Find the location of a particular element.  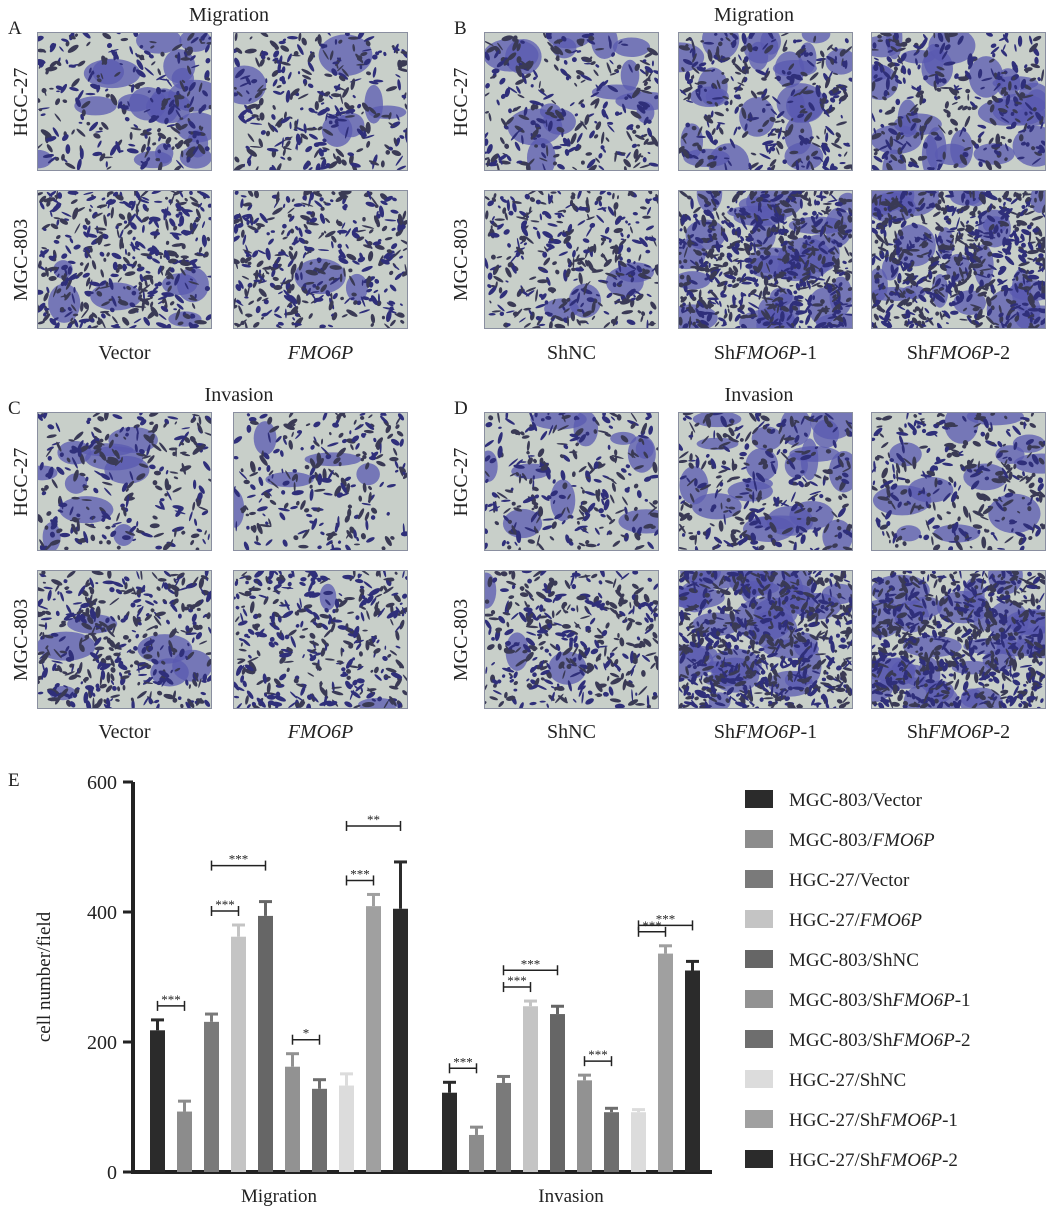

col-label-a-2: FMO6P is located at coordinates (321, 353).